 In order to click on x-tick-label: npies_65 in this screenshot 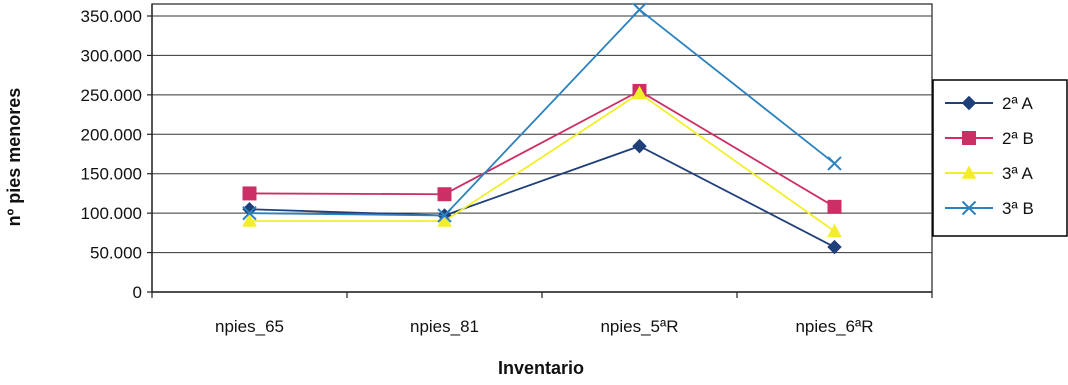, I will do `click(249, 326)`.